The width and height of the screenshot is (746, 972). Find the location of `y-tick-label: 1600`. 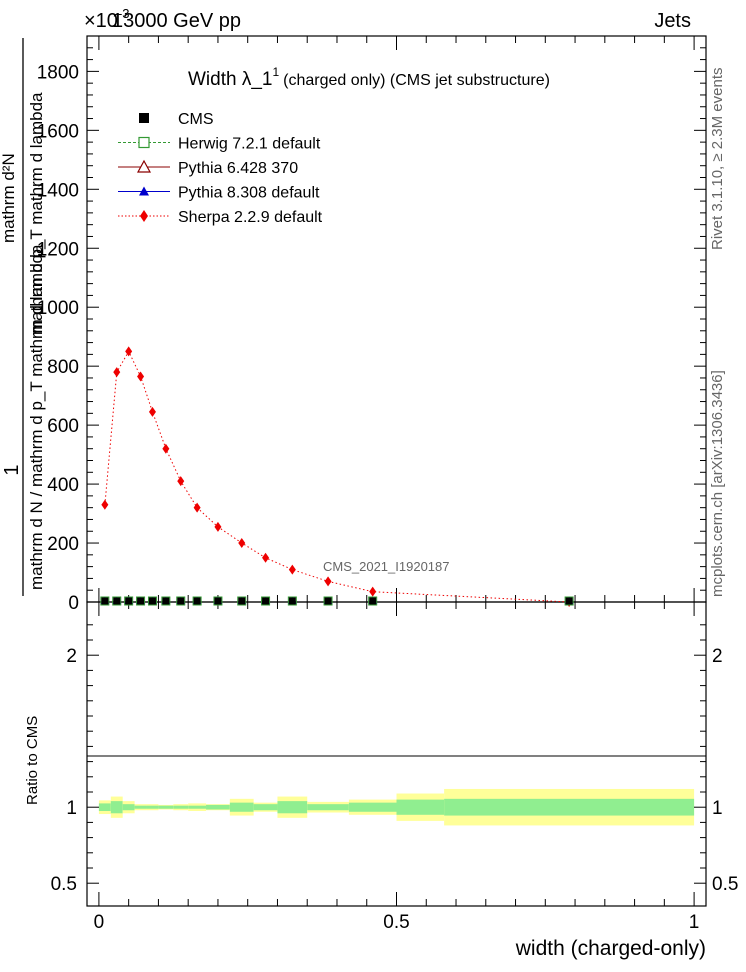

y-tick-label: 1600 is located at coordinates (58, 131).